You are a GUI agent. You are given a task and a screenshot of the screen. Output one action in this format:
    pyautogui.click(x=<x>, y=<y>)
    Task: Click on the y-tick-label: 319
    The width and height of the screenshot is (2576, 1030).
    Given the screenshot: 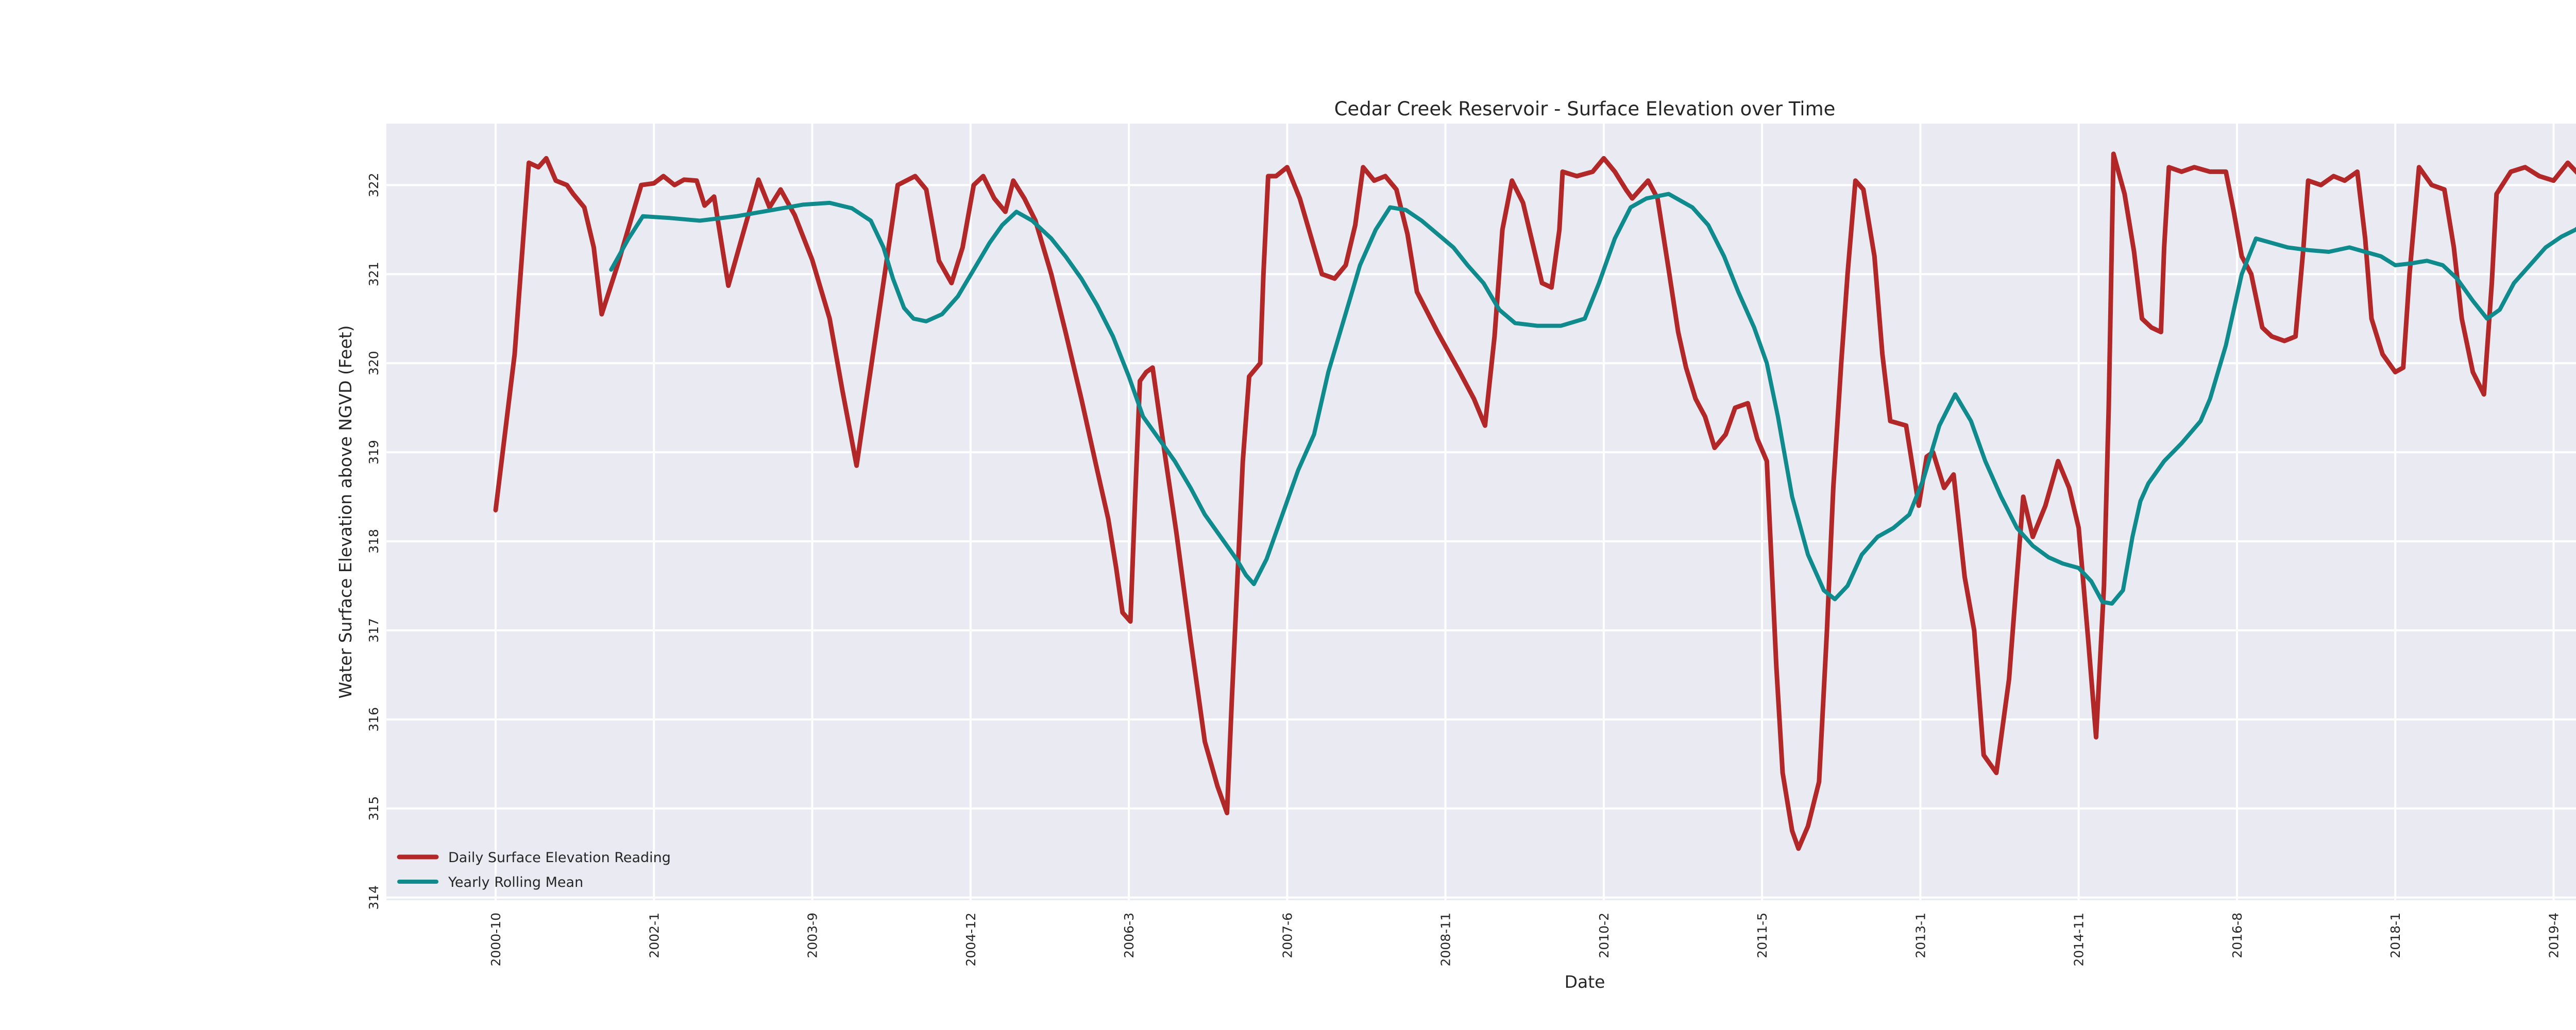 What is the action you would take?
    pyautogui.click(x=373, y=453)
    